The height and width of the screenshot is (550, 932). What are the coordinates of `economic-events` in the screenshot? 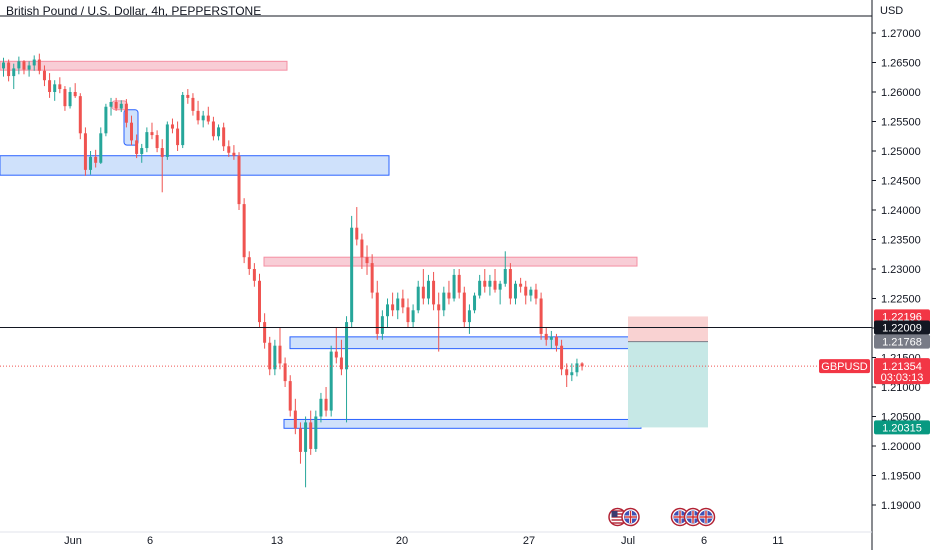 It's located at (662, 517).